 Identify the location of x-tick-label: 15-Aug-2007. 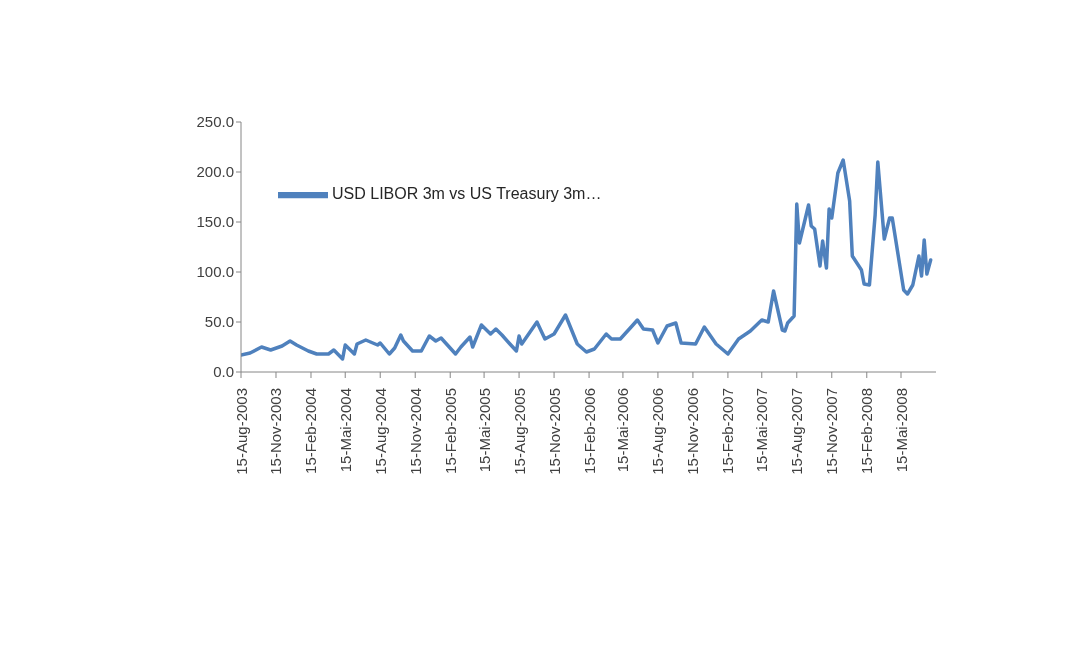
(797, 431).